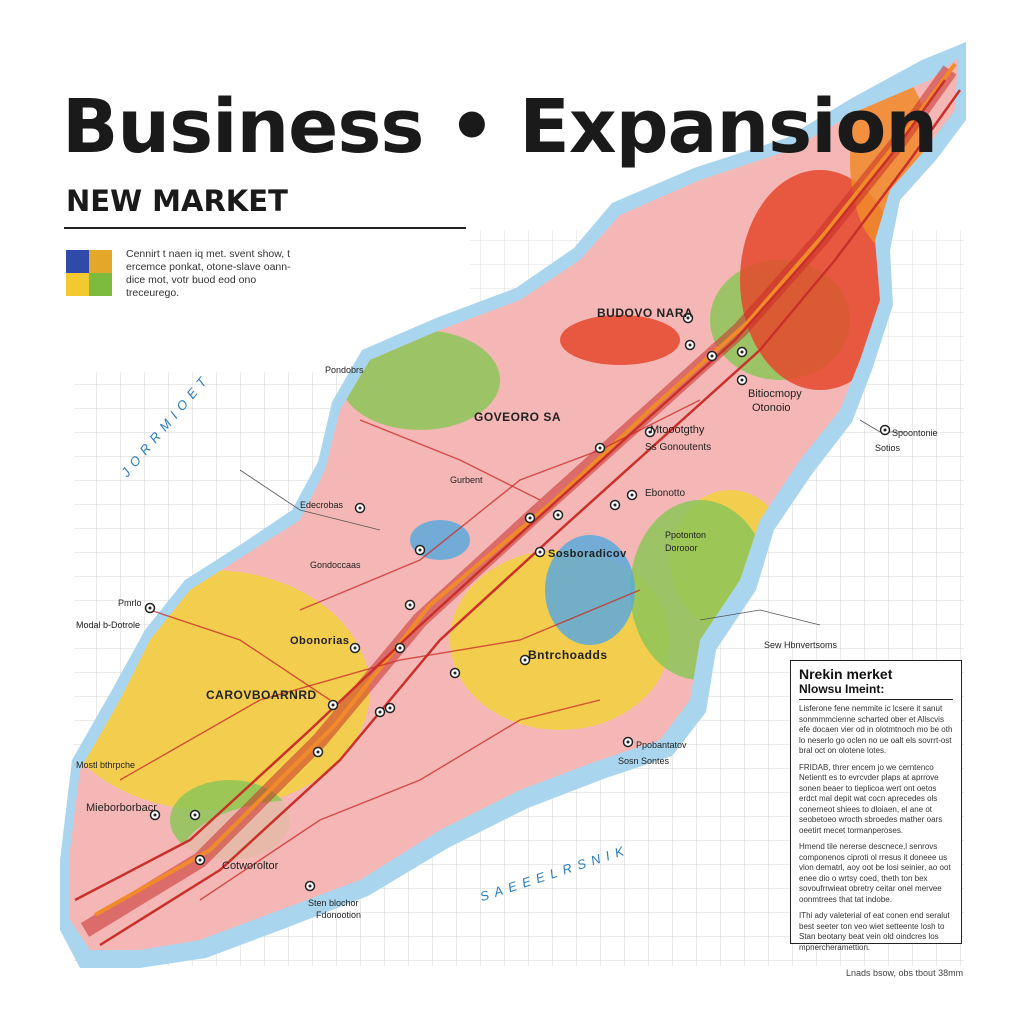 This screenshot has height=1024, width=1024. Describe the element at coordinates (77, 284) in the screenshot. I see `swatch-yellow` at that location.